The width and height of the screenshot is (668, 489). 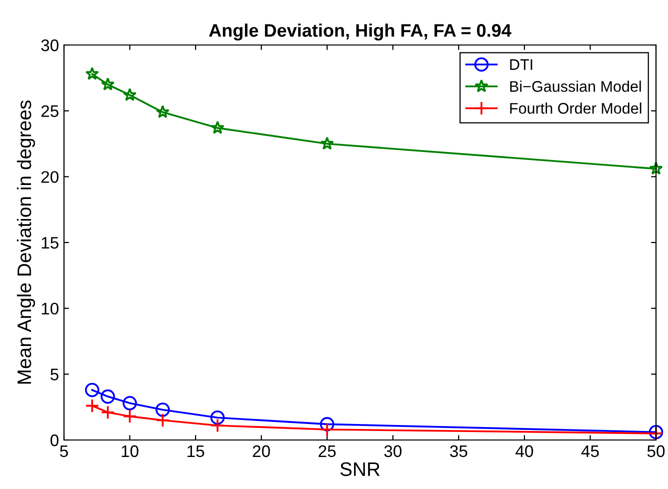 I want to click on x-tick-label: 30, so click(x=393, y=451).